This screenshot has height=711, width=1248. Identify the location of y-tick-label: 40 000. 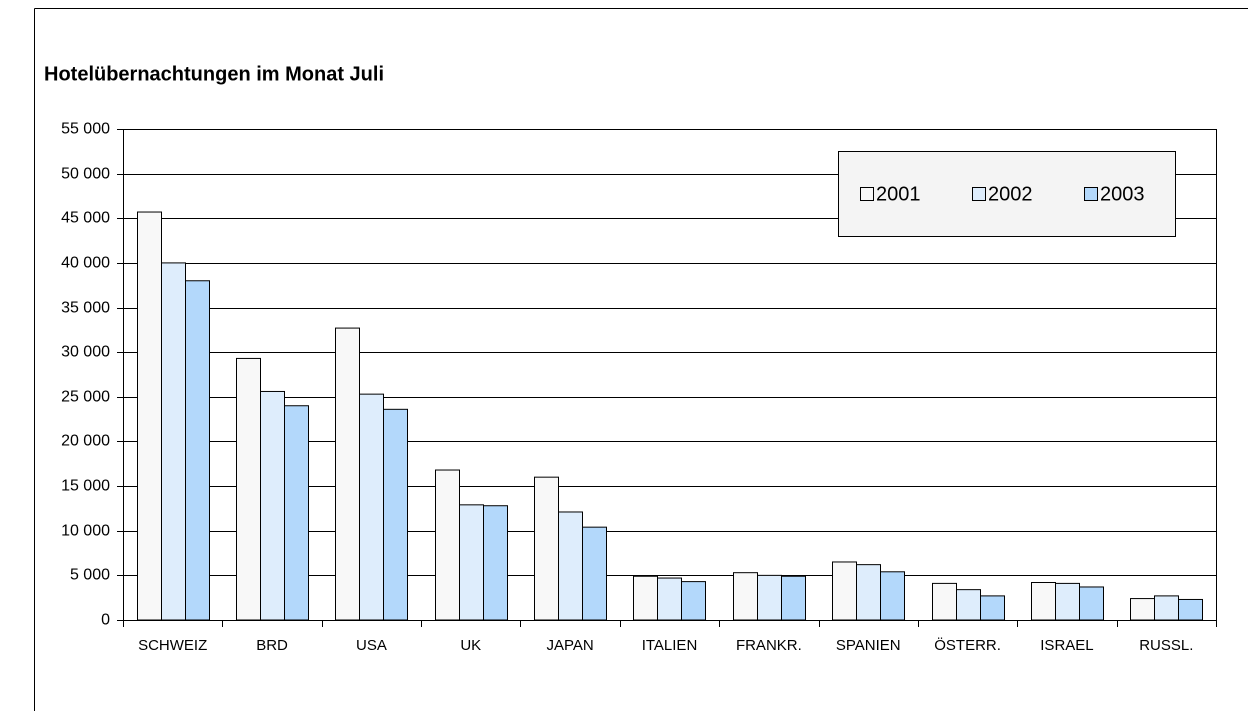
(85, 263).